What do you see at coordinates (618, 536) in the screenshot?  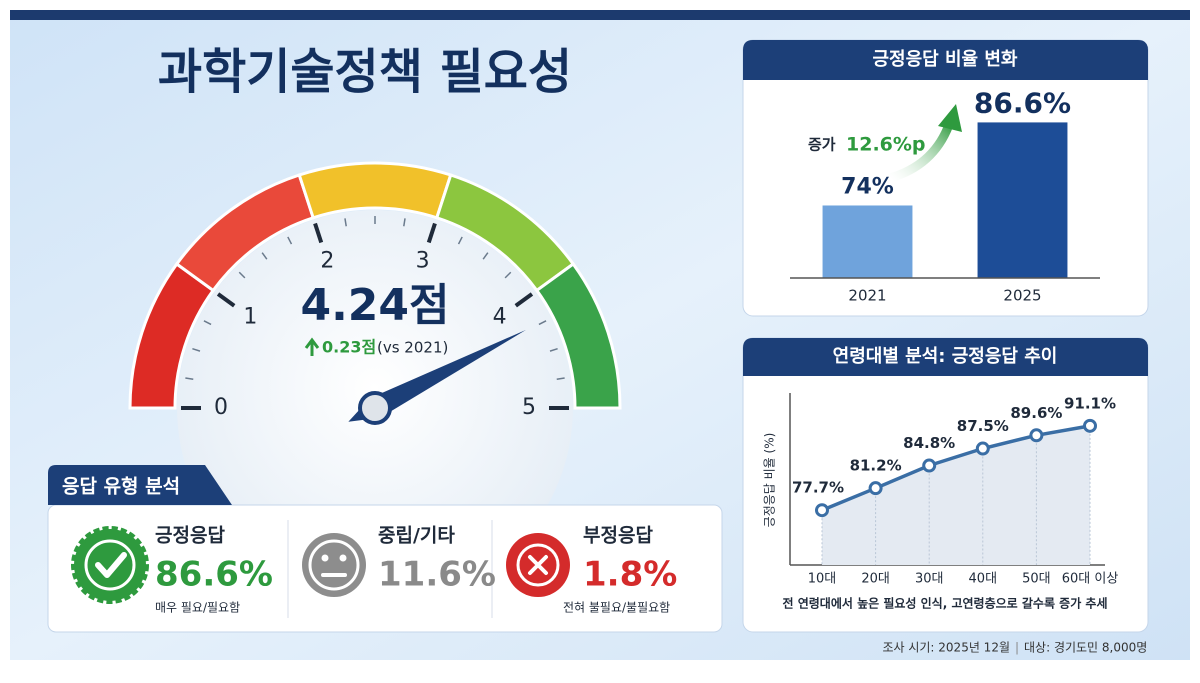 I see `response-name: 부정응답` at bounding box center [618, 536].